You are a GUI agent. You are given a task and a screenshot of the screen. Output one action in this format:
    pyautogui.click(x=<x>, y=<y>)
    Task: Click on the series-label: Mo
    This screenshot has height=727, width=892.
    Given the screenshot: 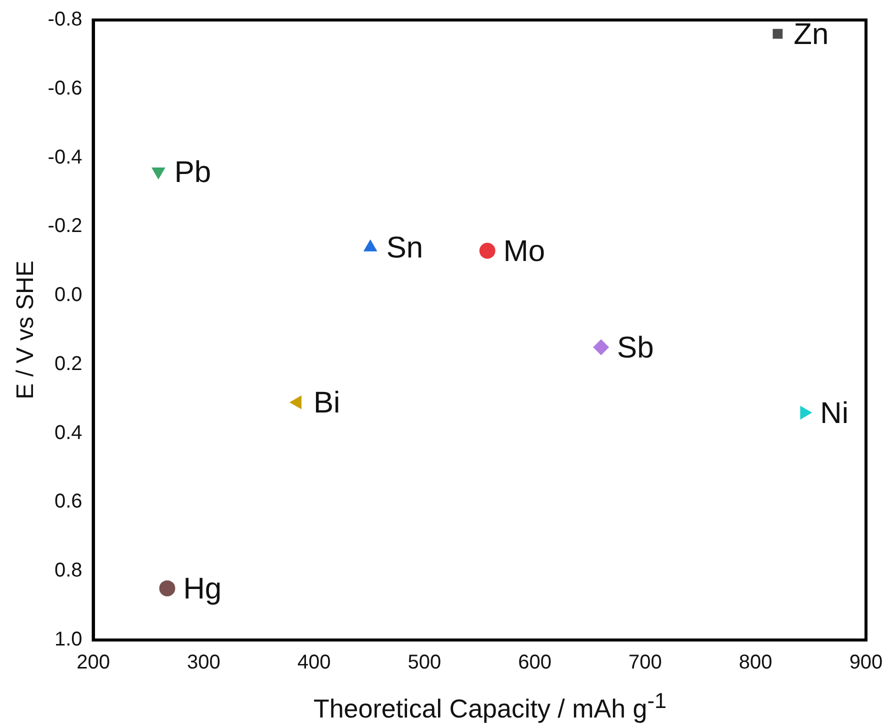 What is the action you would take?
    pyautogui.click(x=524, y=251)
    